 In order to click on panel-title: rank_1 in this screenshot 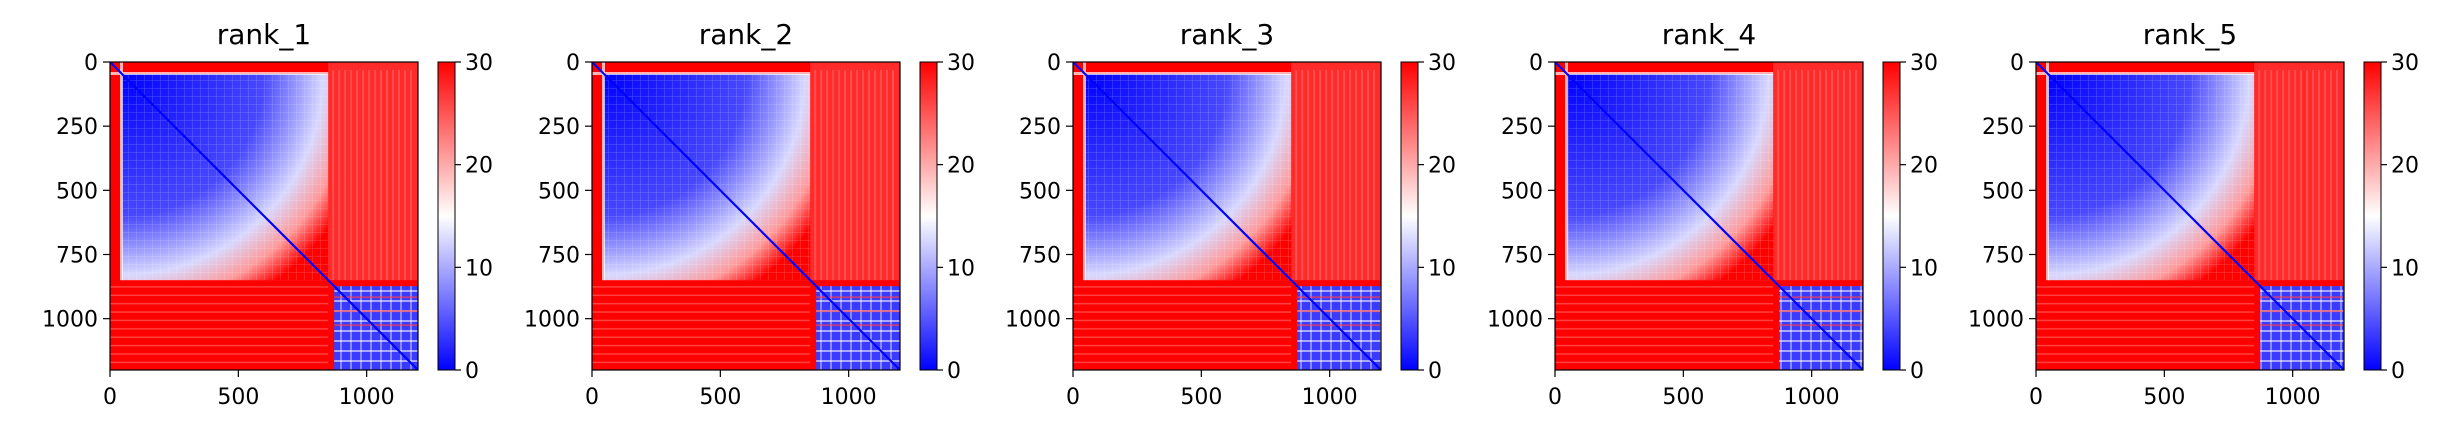, I will do `click(264, 34)`.